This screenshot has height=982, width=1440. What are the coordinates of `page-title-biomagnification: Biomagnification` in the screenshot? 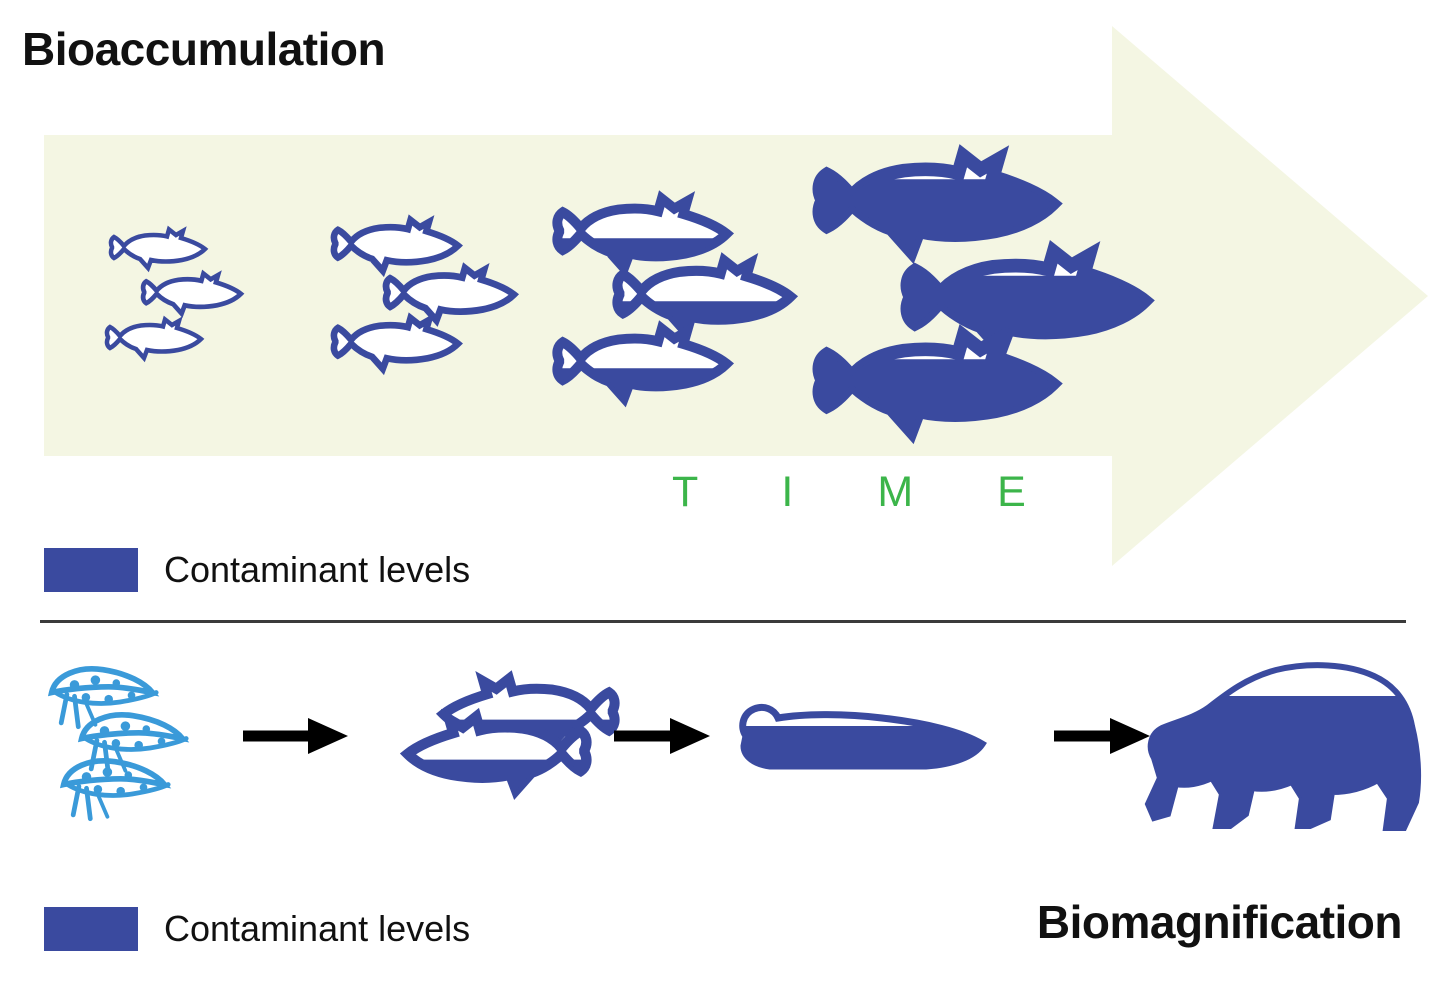 It's located at (1219, 922).